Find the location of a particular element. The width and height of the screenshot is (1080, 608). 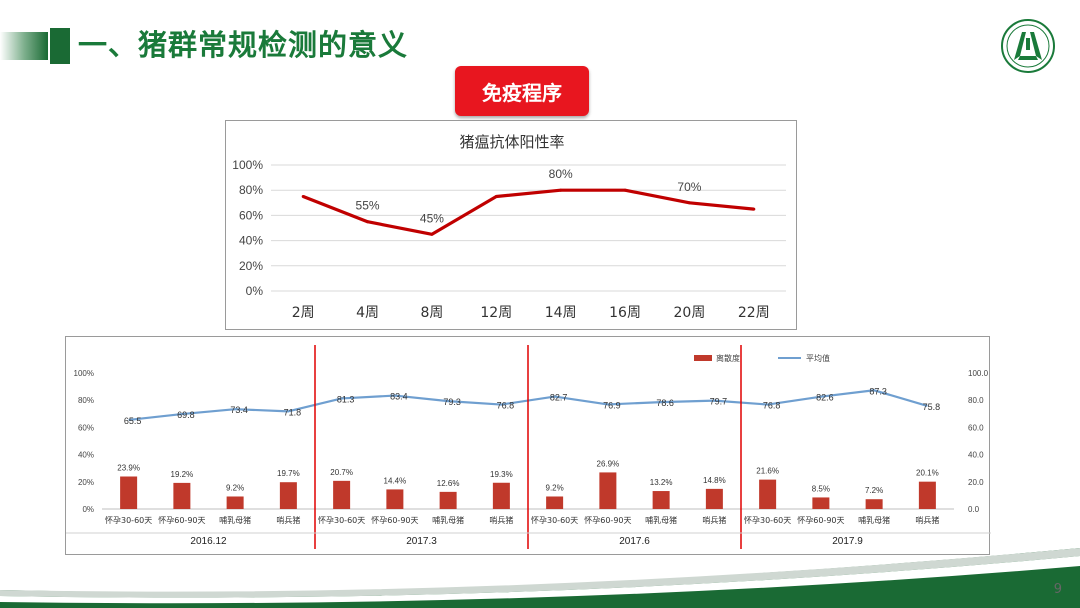

footer-swoosh is located at coordinates (540, 578).